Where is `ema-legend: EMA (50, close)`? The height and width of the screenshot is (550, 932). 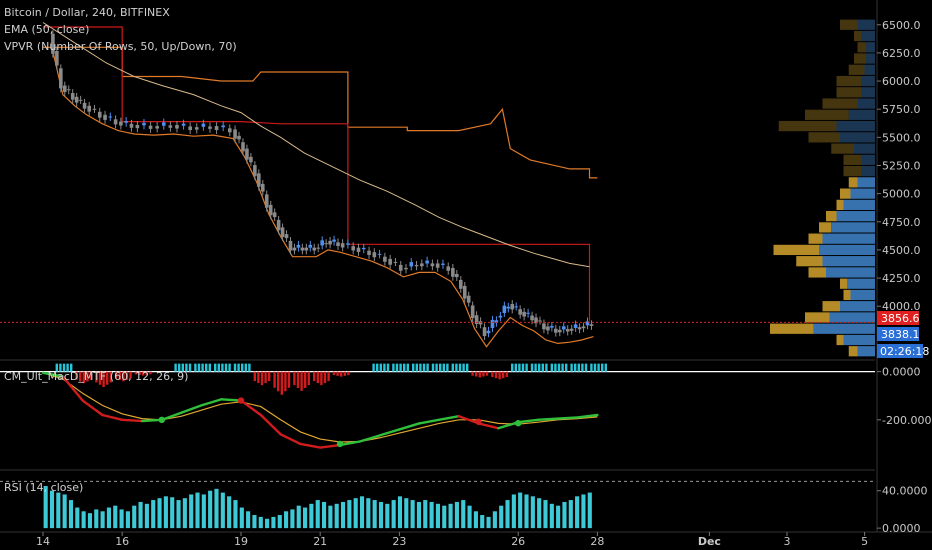
ema-legend: EMA (50, close) is located at coordinates (47, 29).